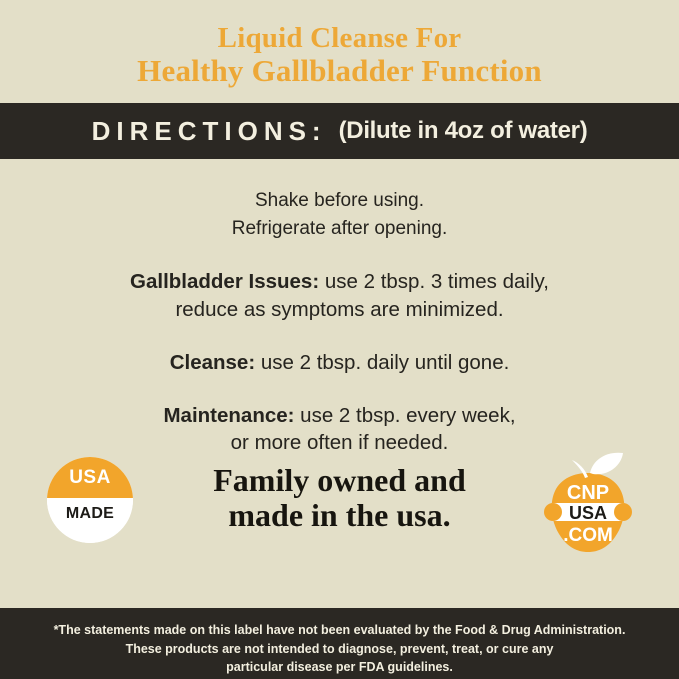  I want to click on cnp-apple-logo-icon: CNP USA .COM, so click(588, 503).